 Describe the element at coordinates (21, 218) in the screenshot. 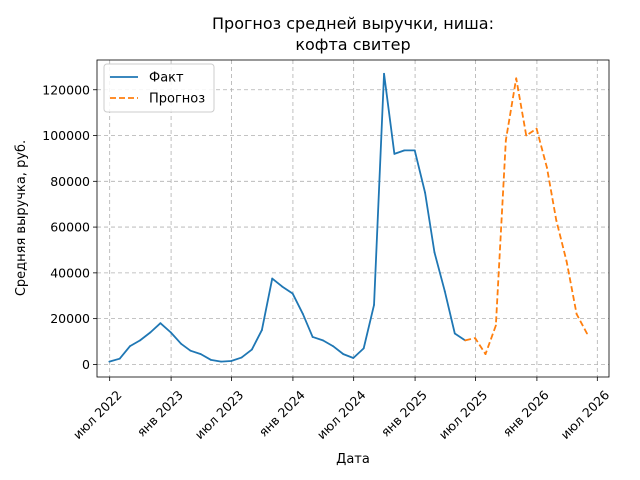

I see `y-axis-label: Средняя выручка, руб.` at that location.